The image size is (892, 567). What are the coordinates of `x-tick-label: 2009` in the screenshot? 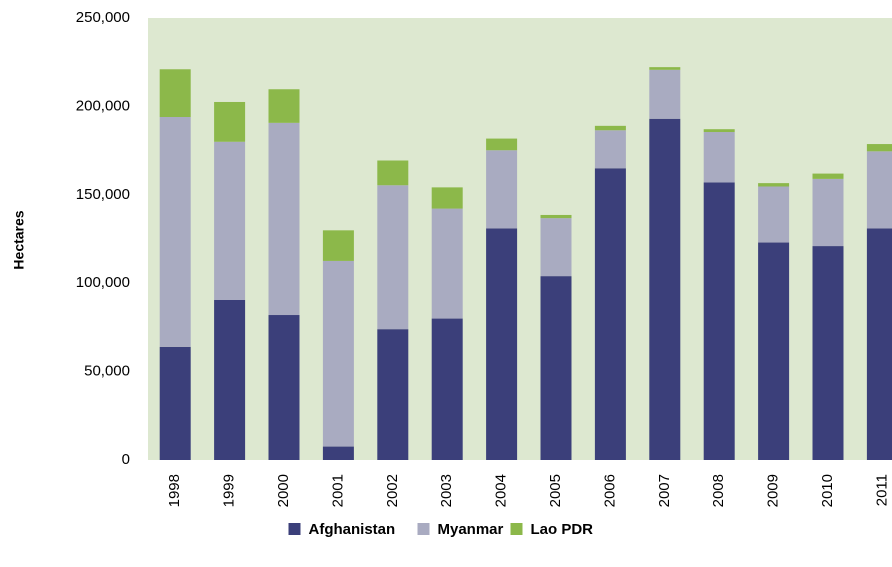 It's located at (773, 490).